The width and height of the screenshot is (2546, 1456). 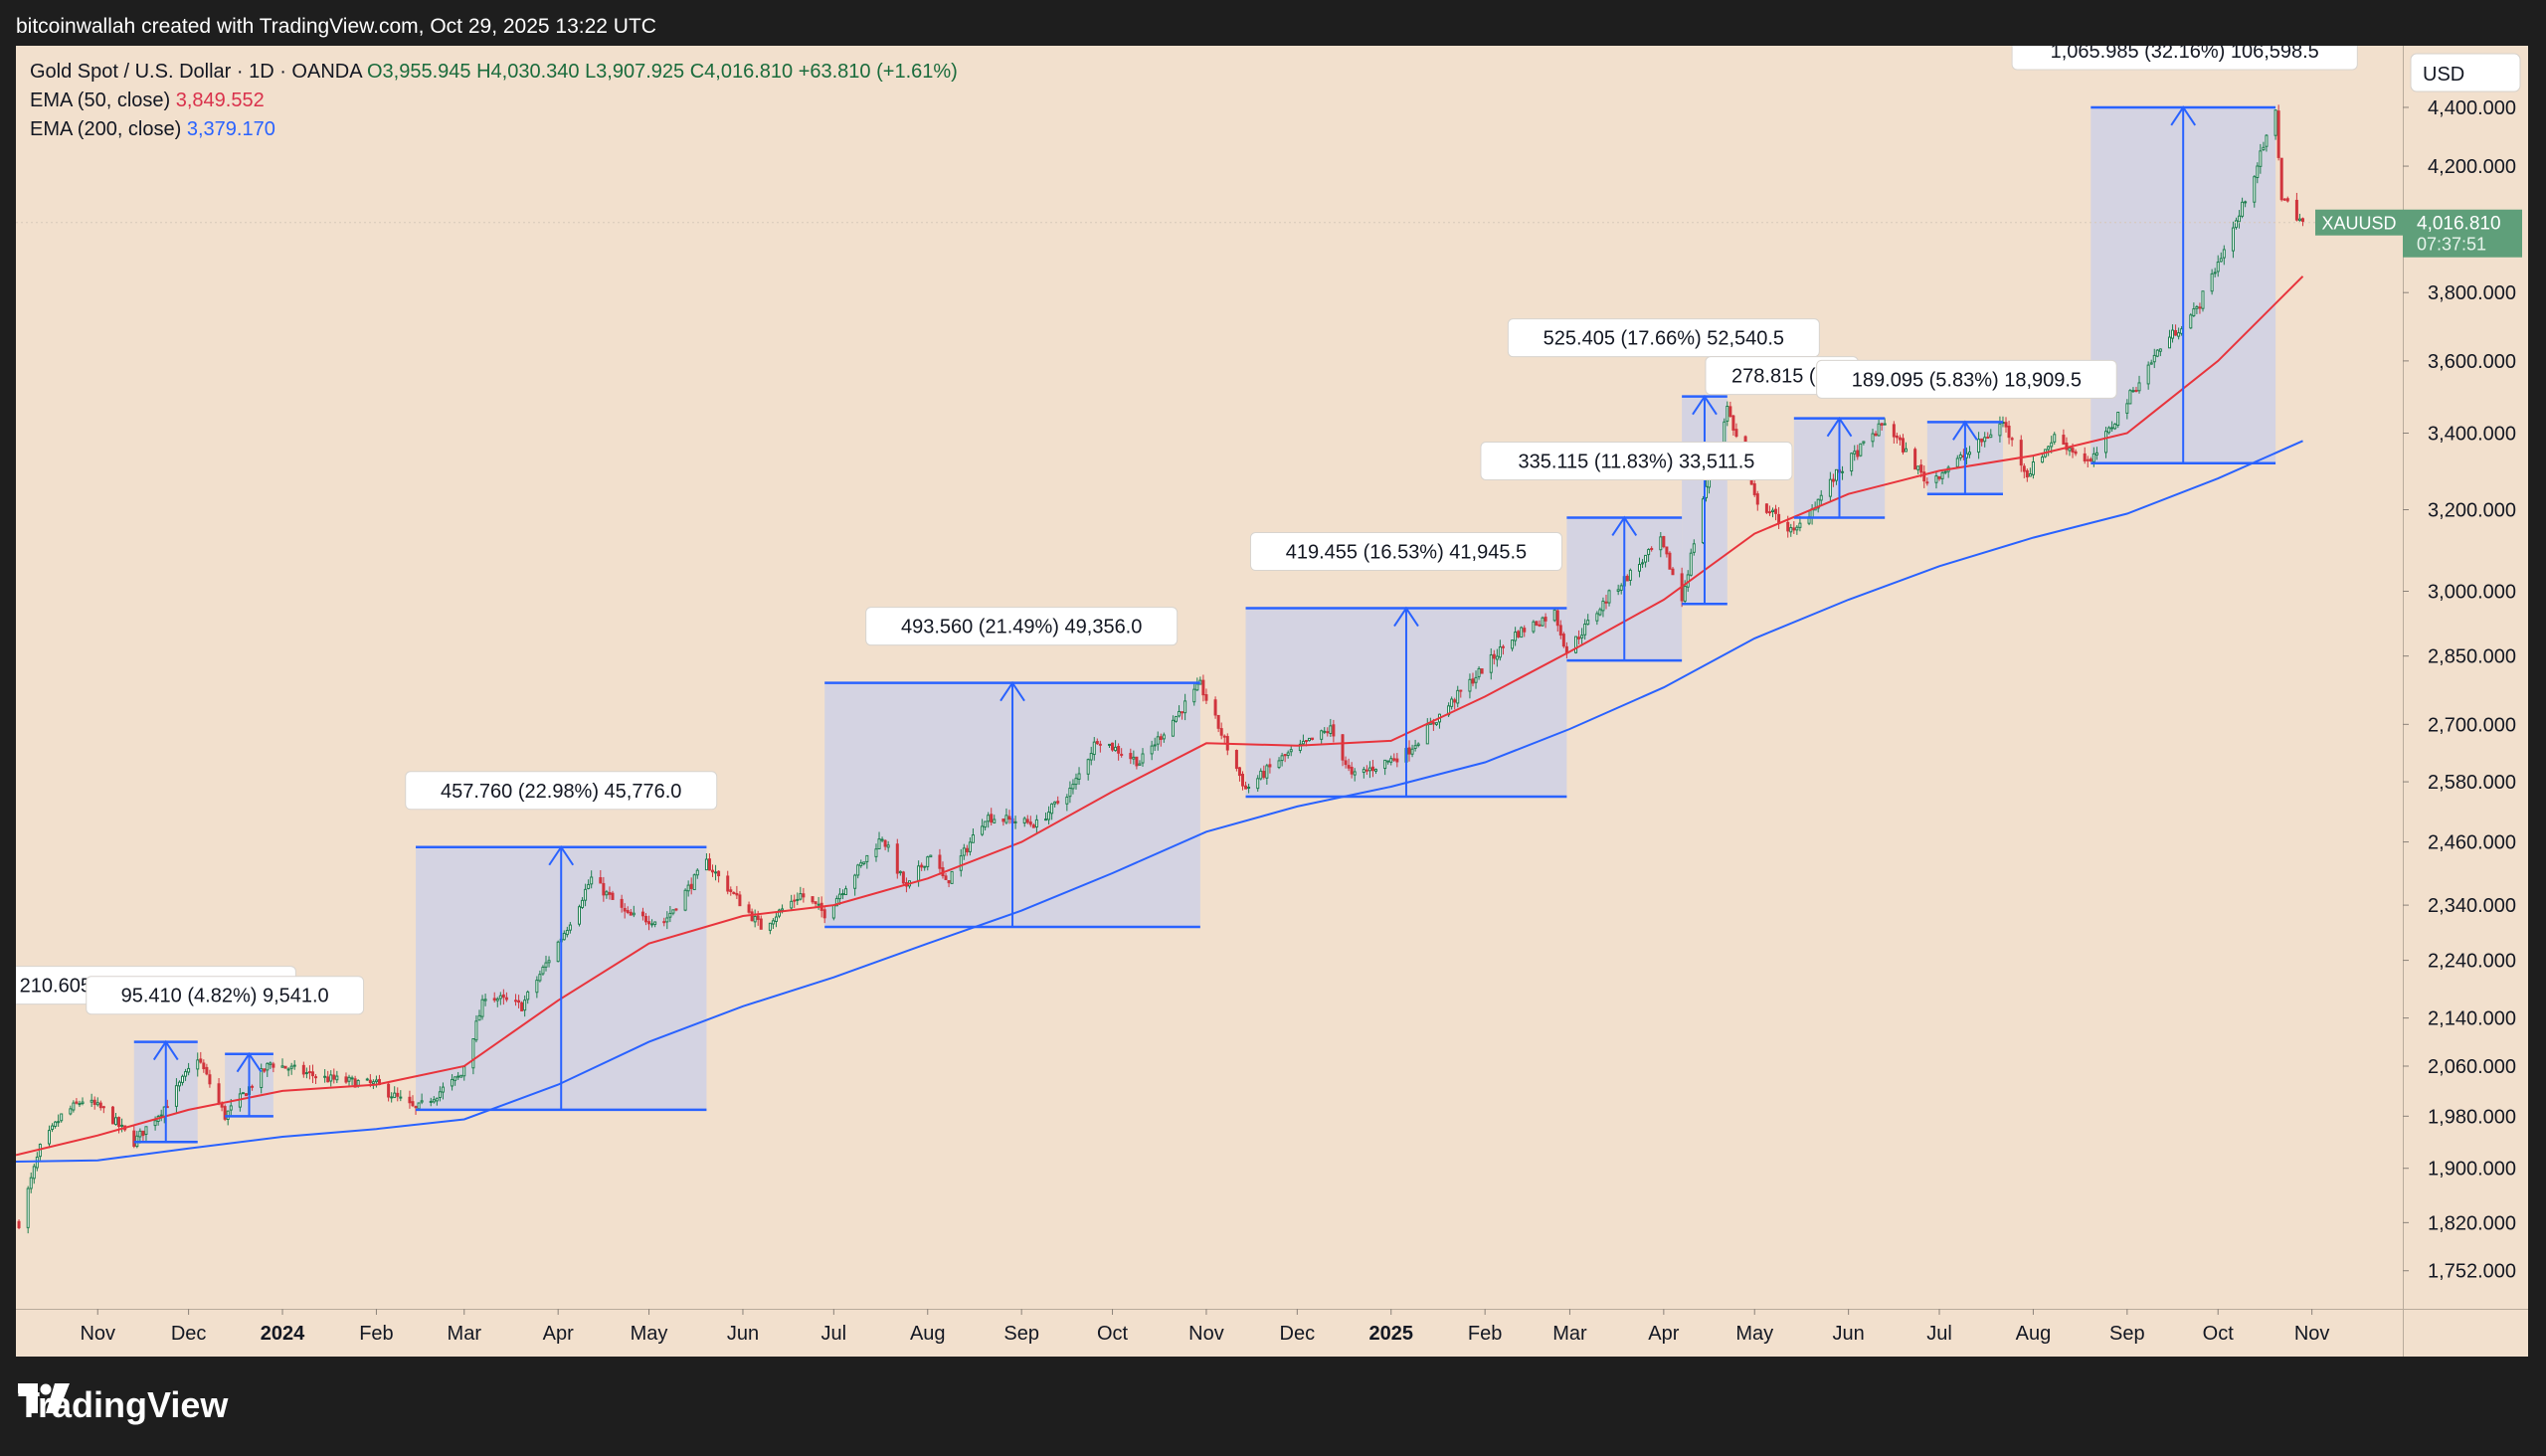 What do you see at coordinates (2451, 245) in the screenshot?
I see `price-tag-countdown: 07:37:51` at bounding box center [2451, 245].